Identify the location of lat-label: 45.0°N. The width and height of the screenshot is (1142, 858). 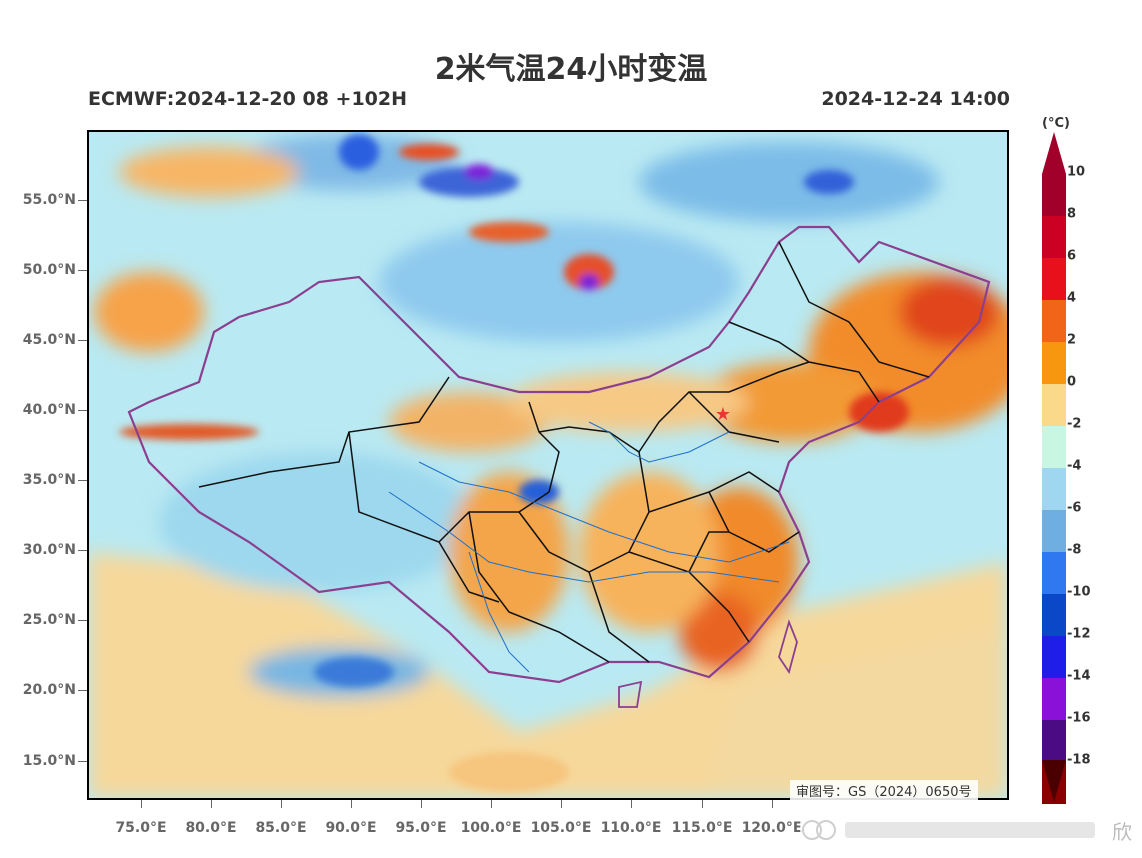
(49, 340).